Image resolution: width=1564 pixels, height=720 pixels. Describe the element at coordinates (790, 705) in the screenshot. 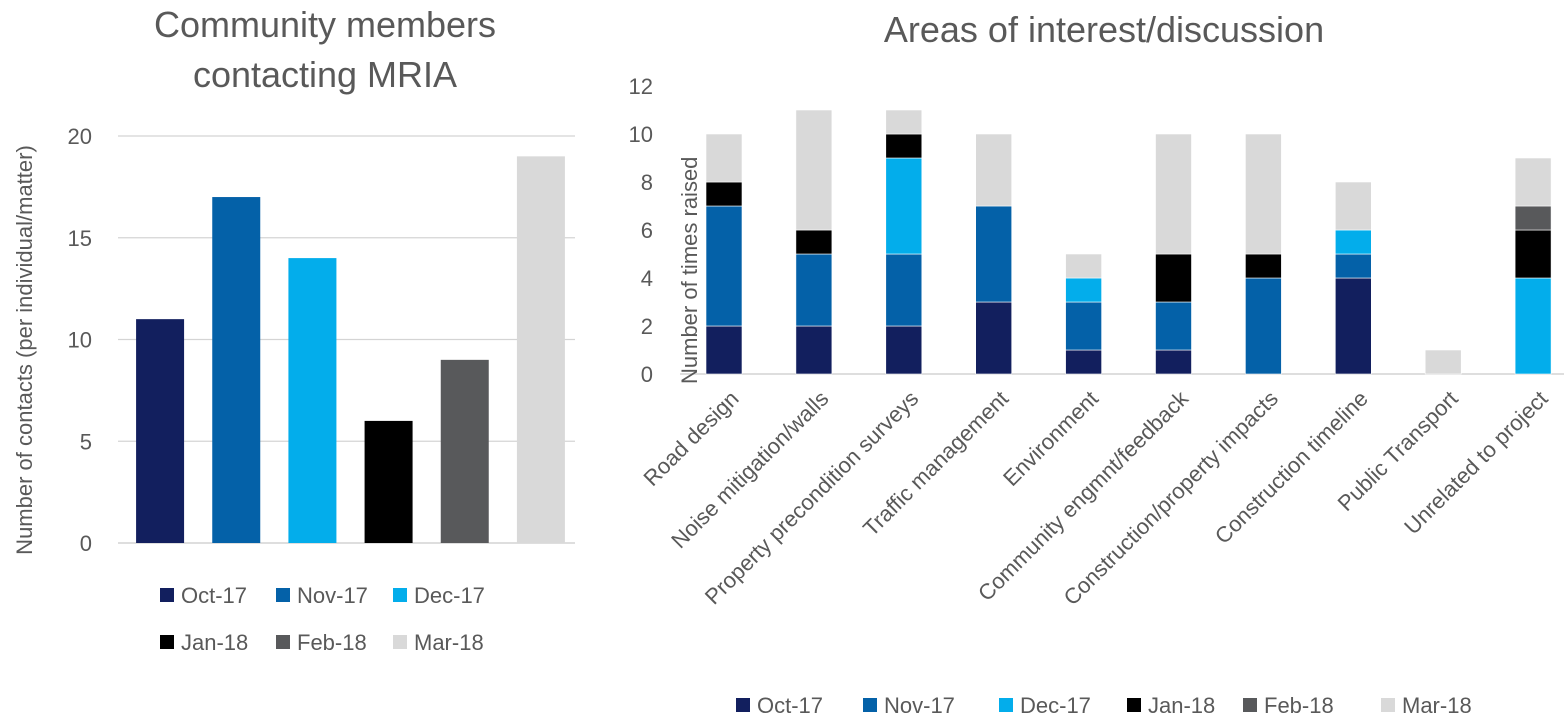

I see `chart2-legend-label: Oct-17` at that location.